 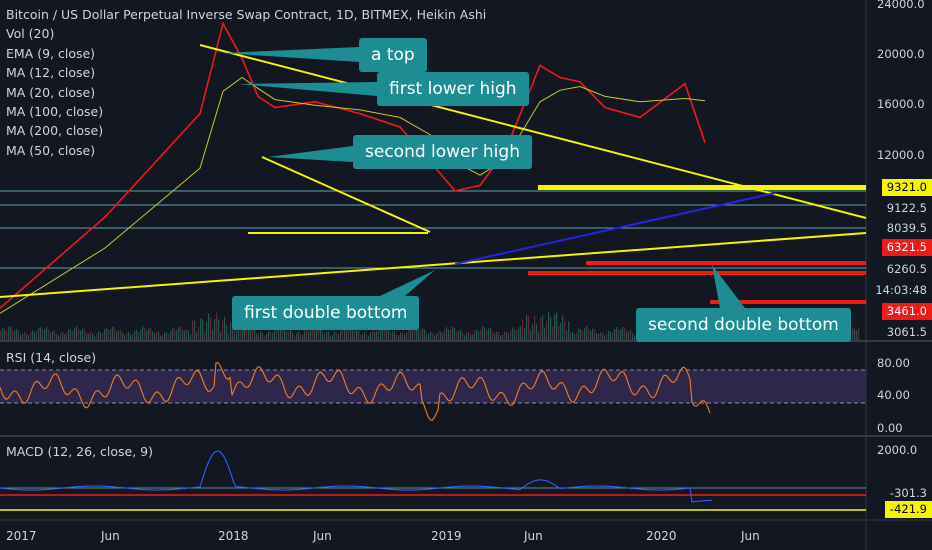 What do you see at coordinates (55, 112) in the screenshot?
I see `indicator-ma-100: MA (100, close)` at bounding box center [55, 112].